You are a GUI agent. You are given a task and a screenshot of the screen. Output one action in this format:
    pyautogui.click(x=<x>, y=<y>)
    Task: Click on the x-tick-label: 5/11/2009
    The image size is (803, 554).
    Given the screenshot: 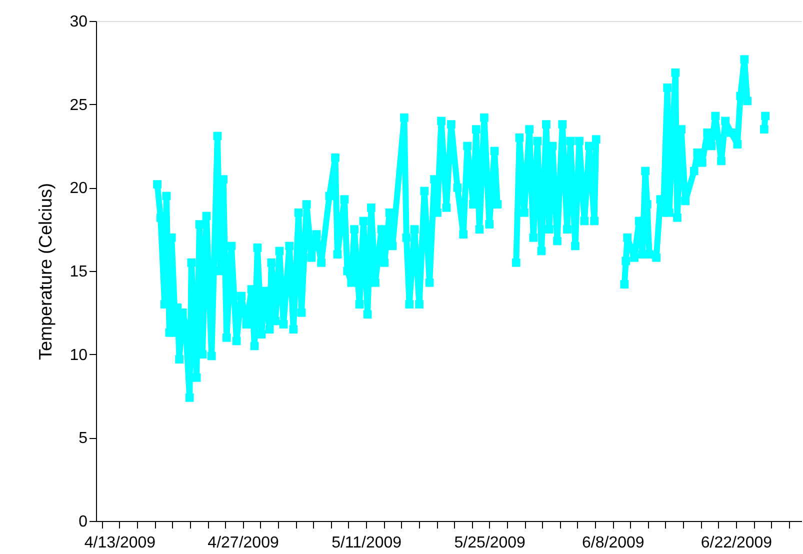 What is the action you would take?
    pyautogui.click(x=367, y=543)
    